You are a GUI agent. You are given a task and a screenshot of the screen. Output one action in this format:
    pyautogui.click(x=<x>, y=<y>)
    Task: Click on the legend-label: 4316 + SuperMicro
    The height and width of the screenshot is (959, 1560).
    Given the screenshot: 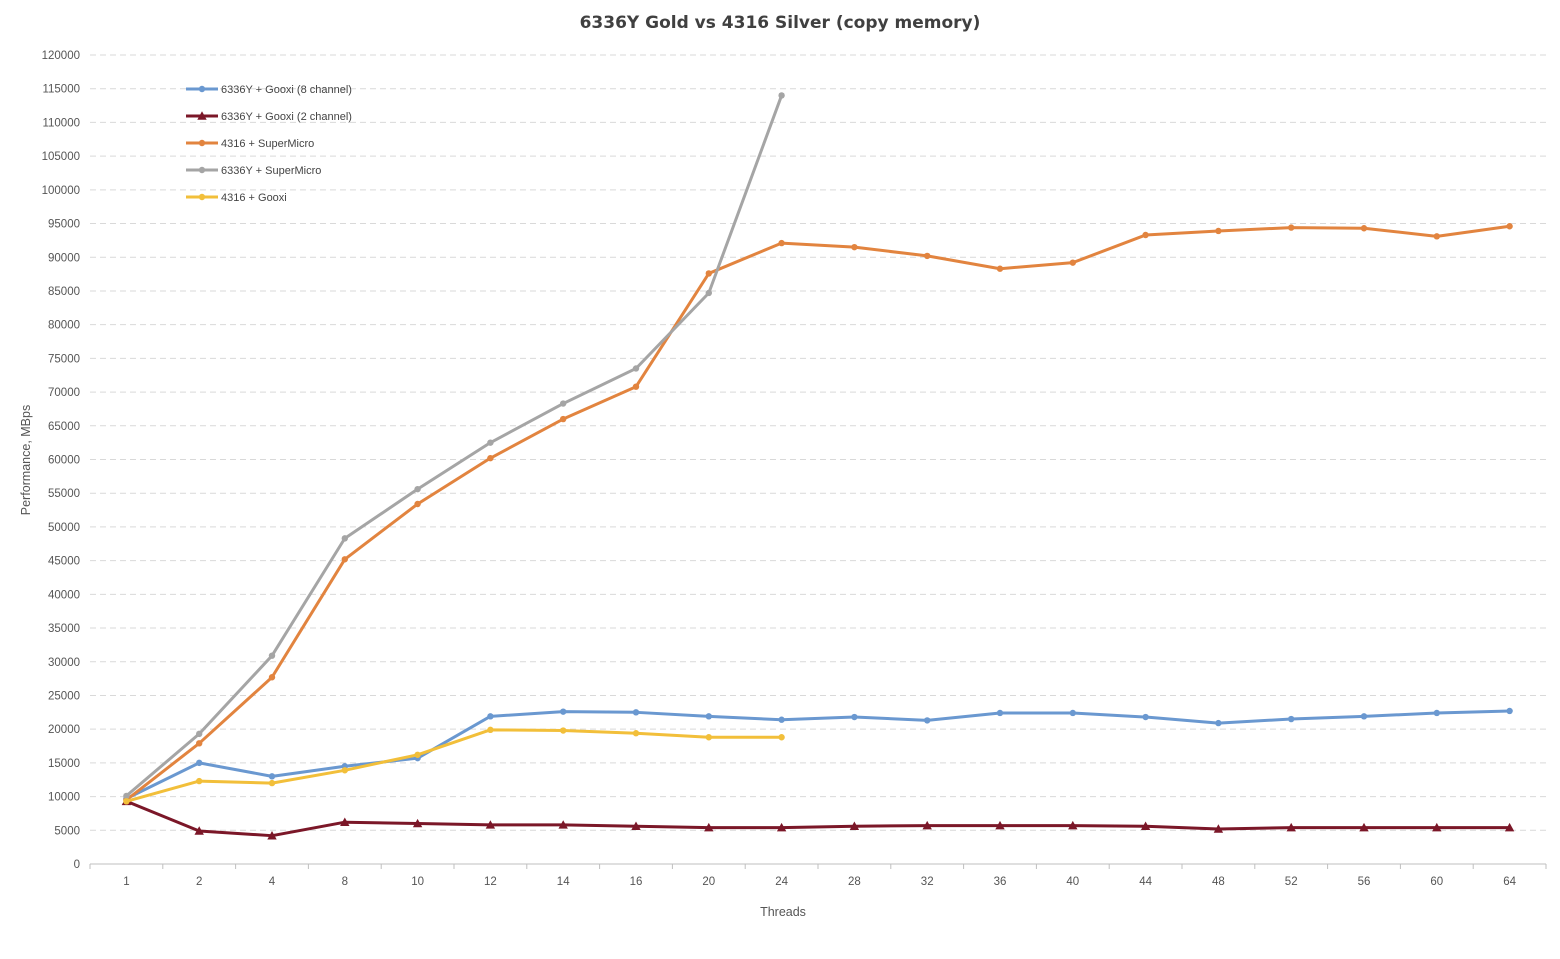 What is the action you would take?
    pyautogui.click(x=267, y=144)
    